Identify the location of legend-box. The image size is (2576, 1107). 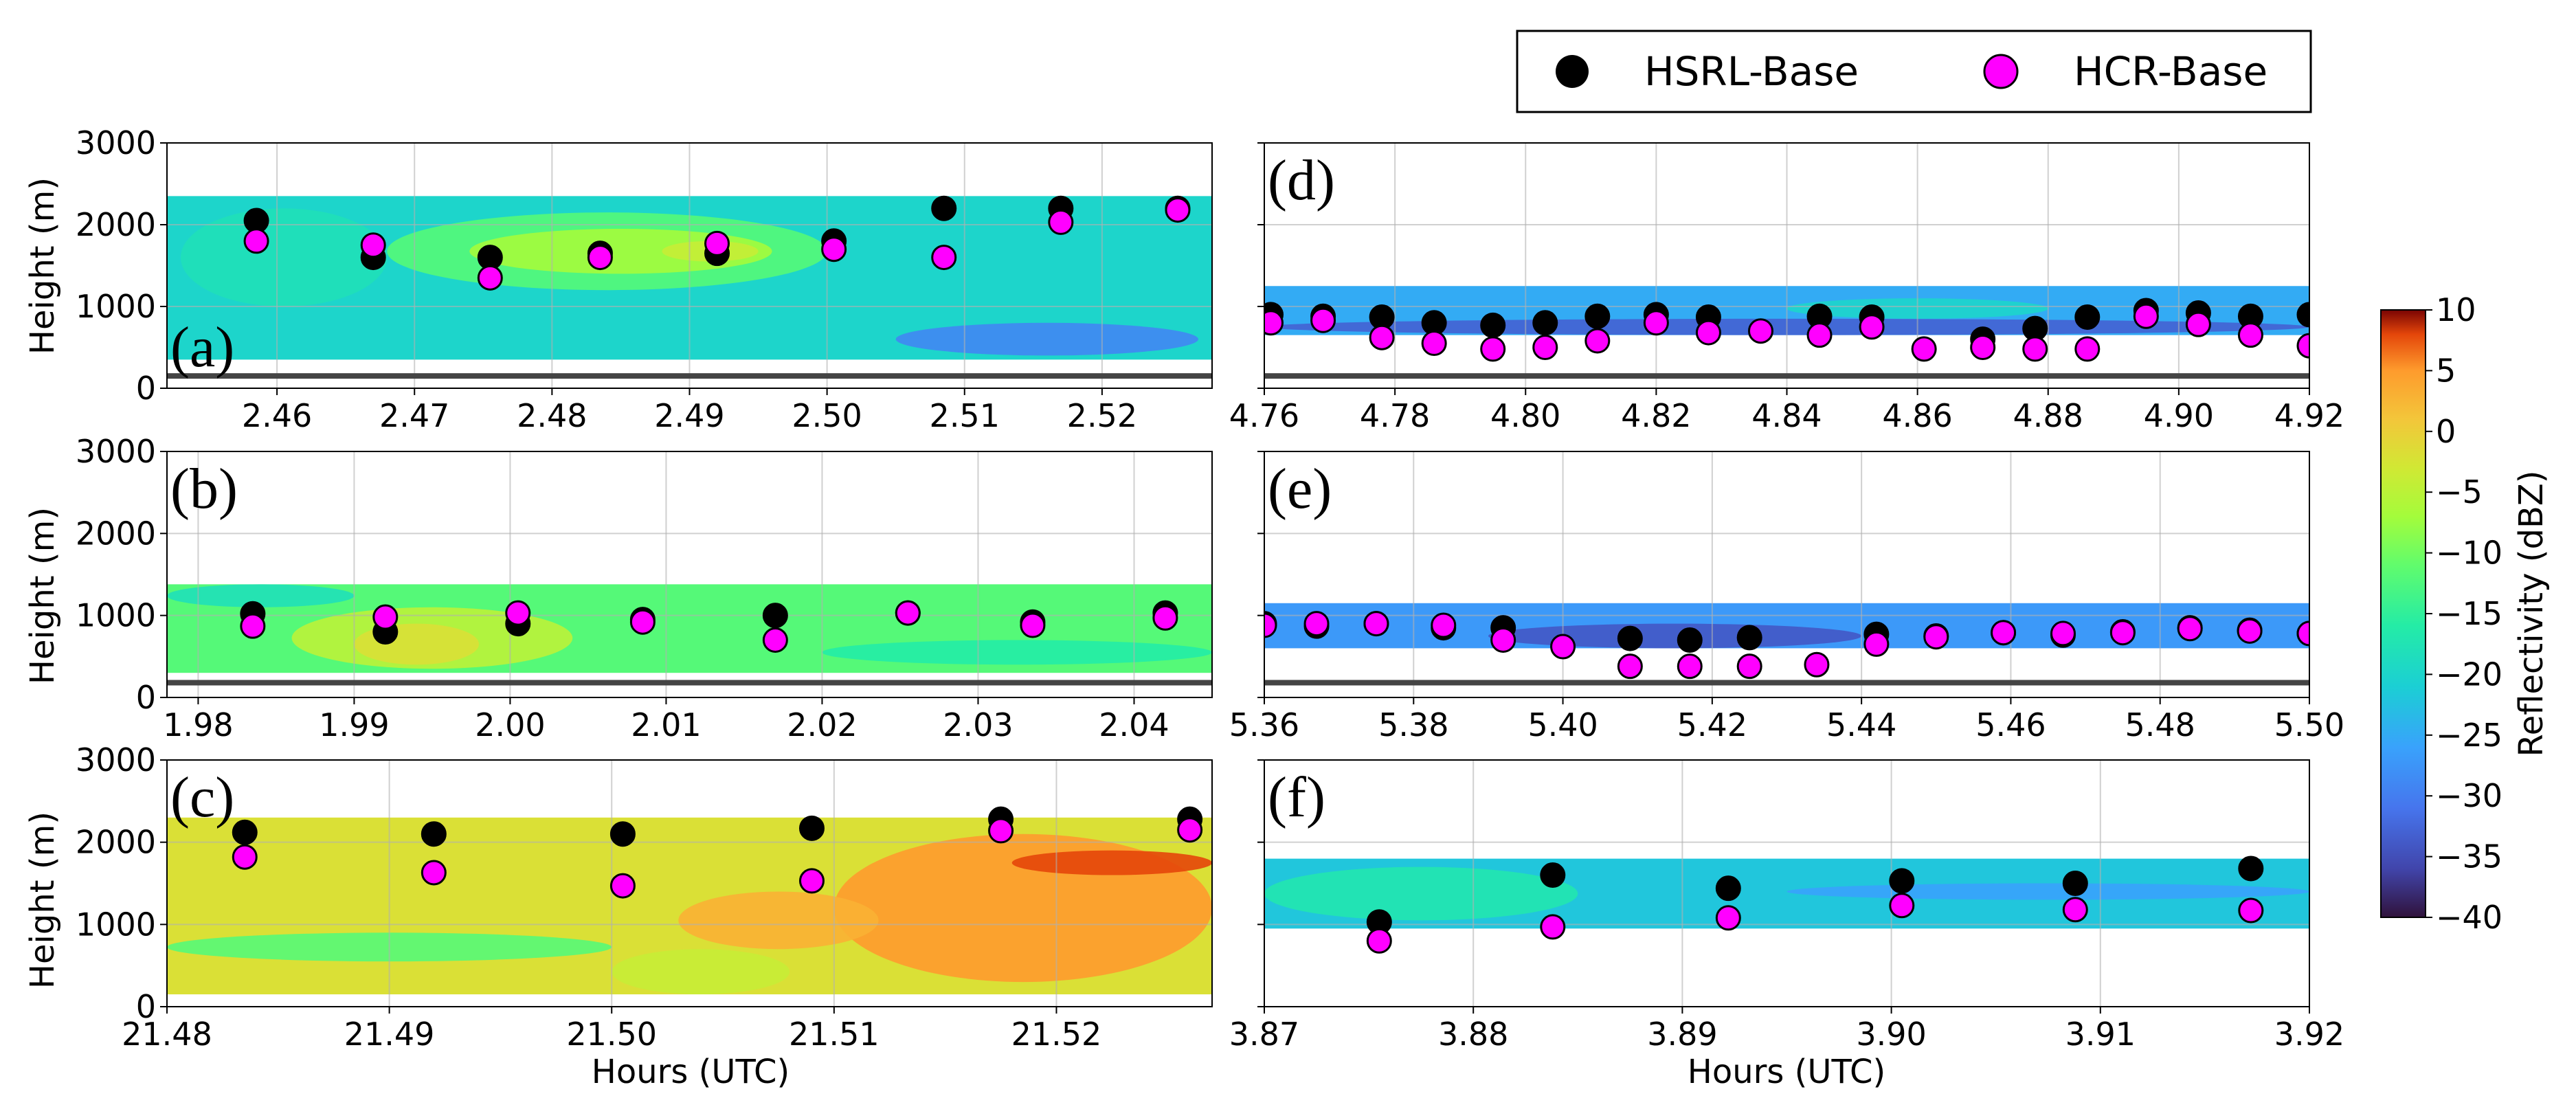
(1914, 71).